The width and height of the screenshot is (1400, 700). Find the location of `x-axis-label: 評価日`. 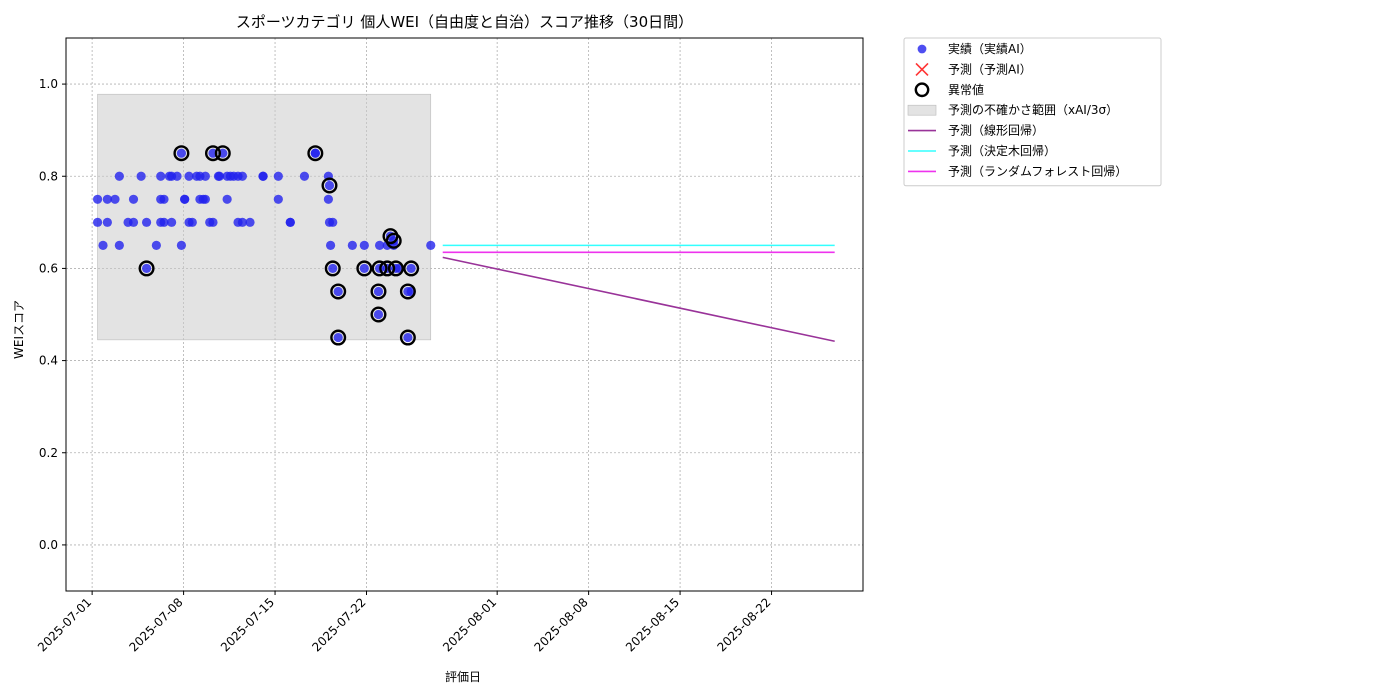

x-axis-label: 評価日 is located at coordinates (463, 676).